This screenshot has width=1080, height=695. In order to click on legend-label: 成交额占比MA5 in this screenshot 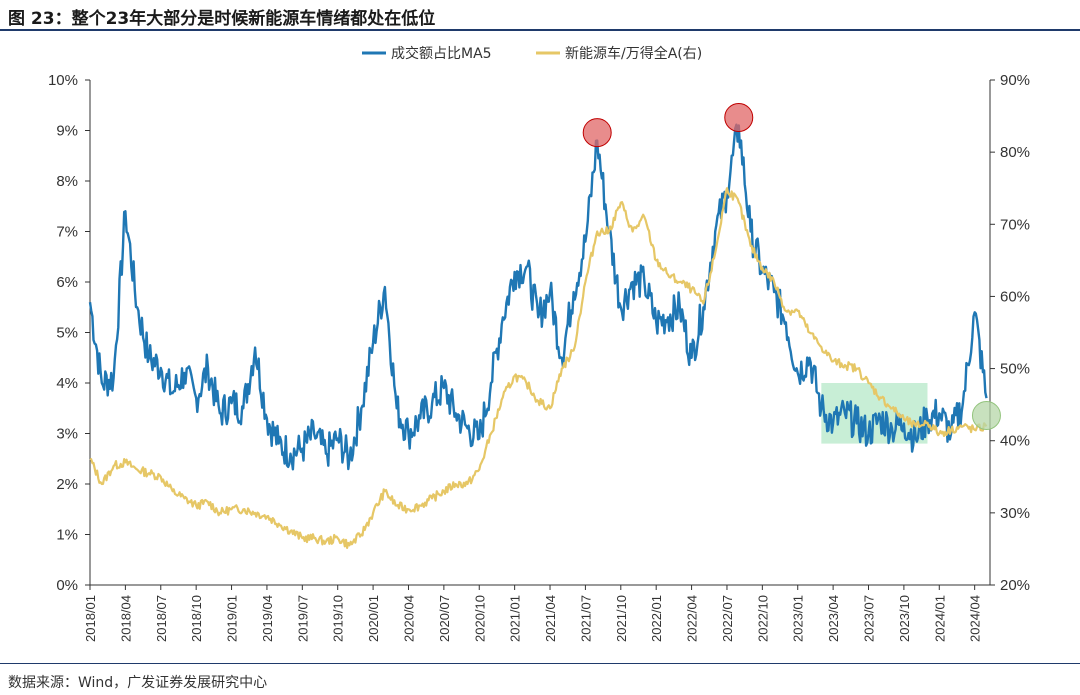, I will do `click(441, 53)`.